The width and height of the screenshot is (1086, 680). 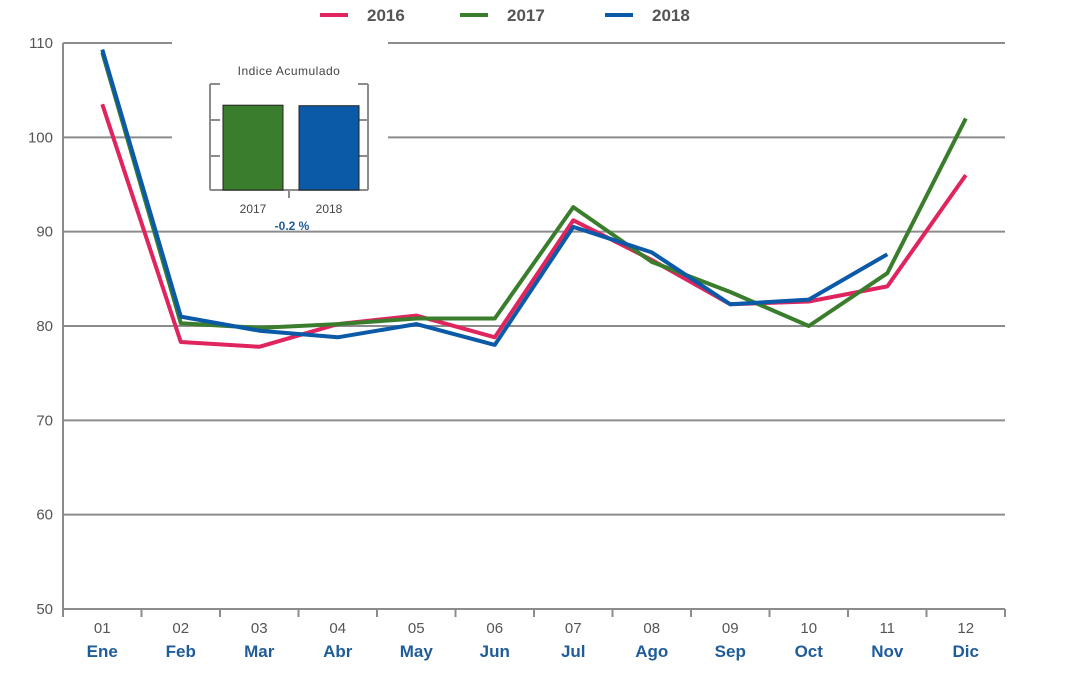 I want to click on y-tick-label: 100, so click(x=40, y=137).